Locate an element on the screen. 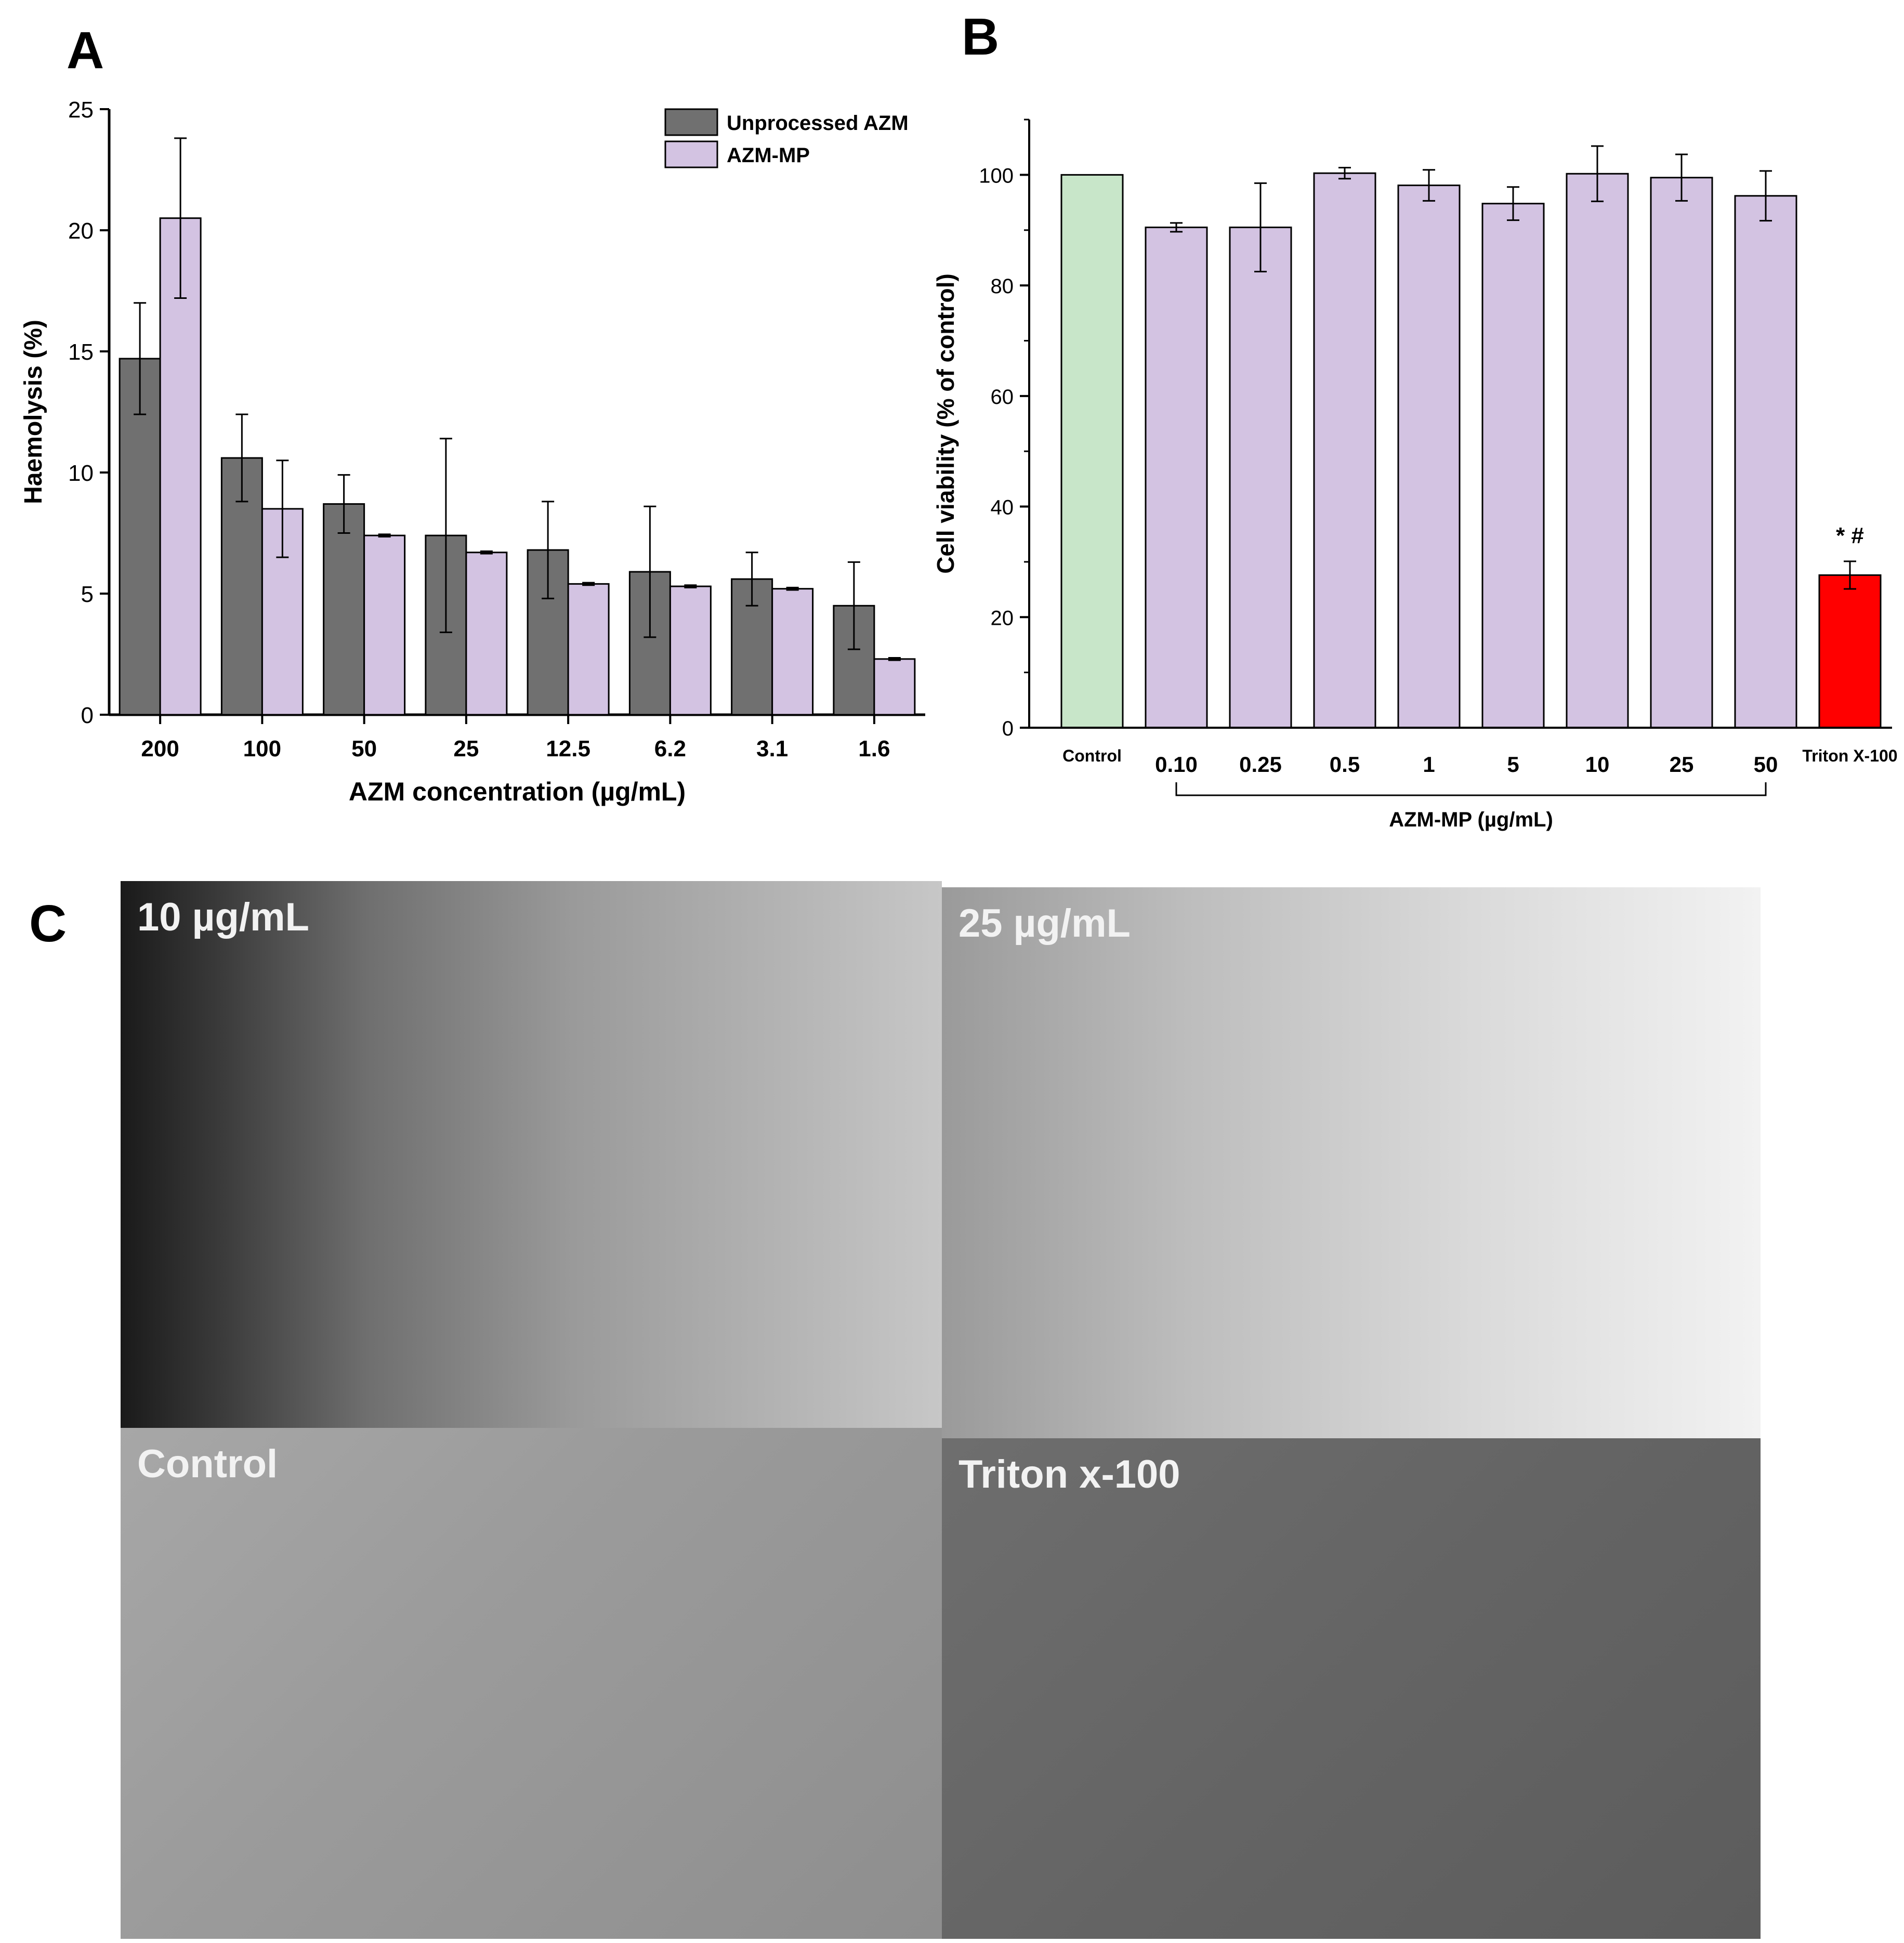 This screenshot has height=1943, width=1904. micrograph-label: Triton x-100 is located at coordinates (1069, 1474).